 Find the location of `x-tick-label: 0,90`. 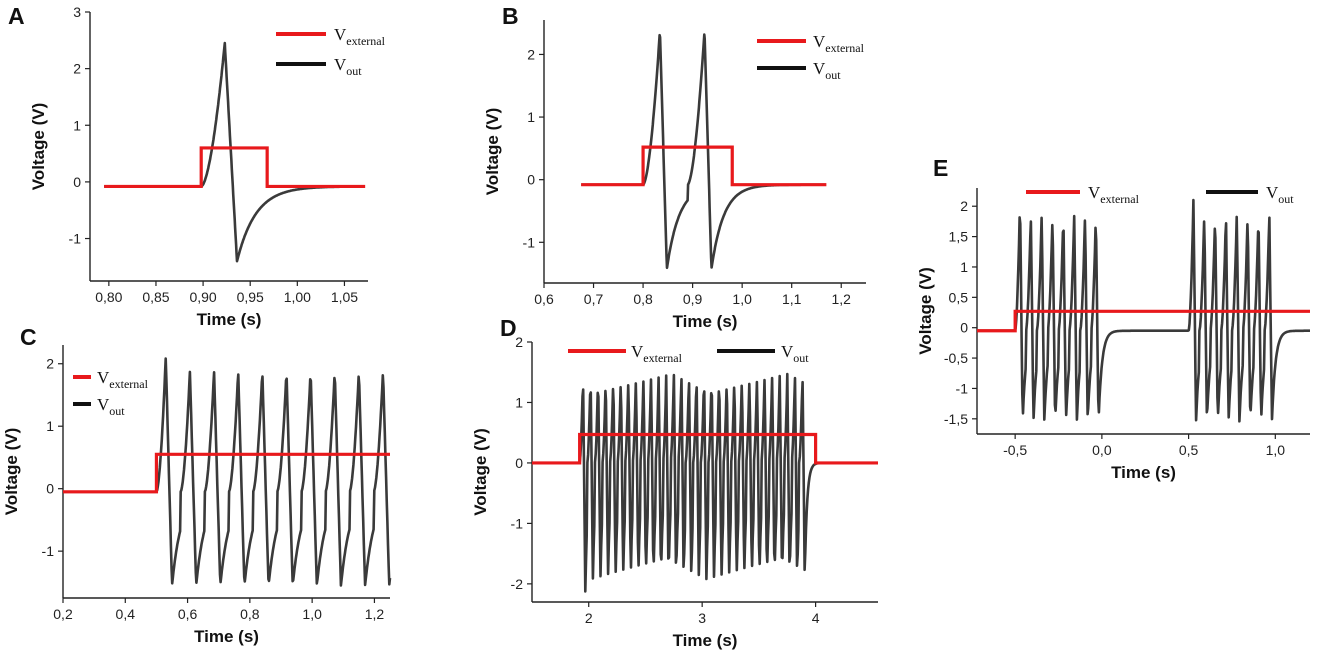

x-tick-label: 0,90 is located at coordinates (202, 297).